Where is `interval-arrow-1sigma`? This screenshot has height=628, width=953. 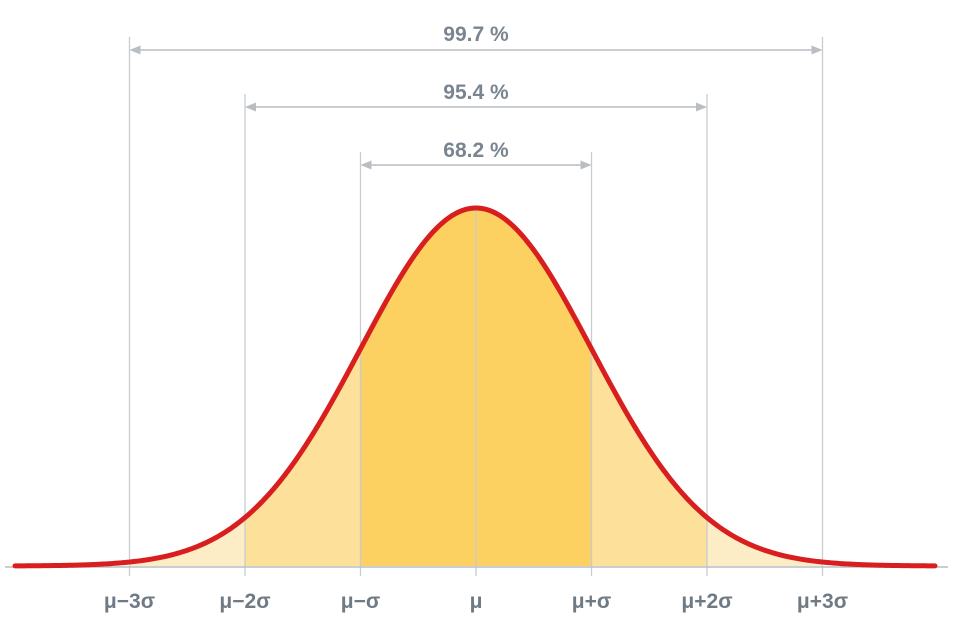
interval-arrow-1sigma is located at coordinates (476, 165).